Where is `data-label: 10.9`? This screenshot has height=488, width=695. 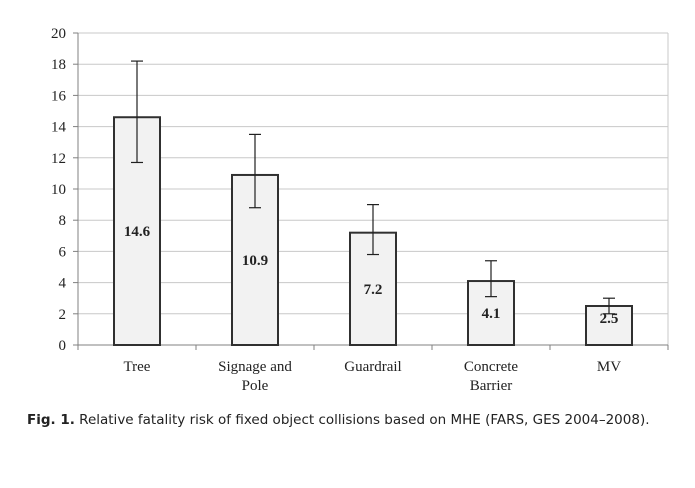 data-label: 10.9 is located at coordinates (255, 261).